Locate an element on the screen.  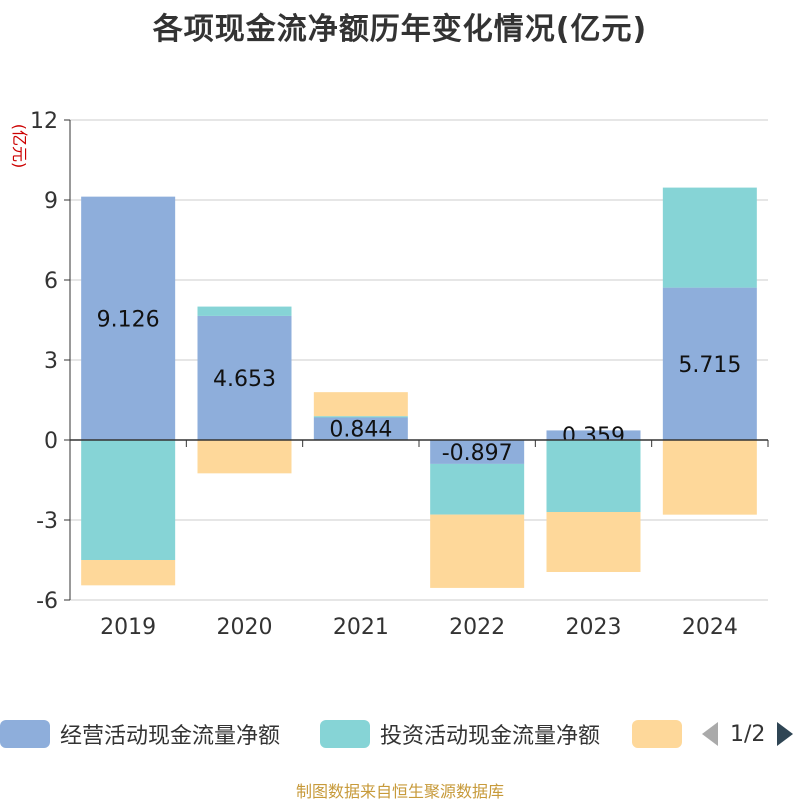
bar-operating-2021 is located at coordinates (360, 428).